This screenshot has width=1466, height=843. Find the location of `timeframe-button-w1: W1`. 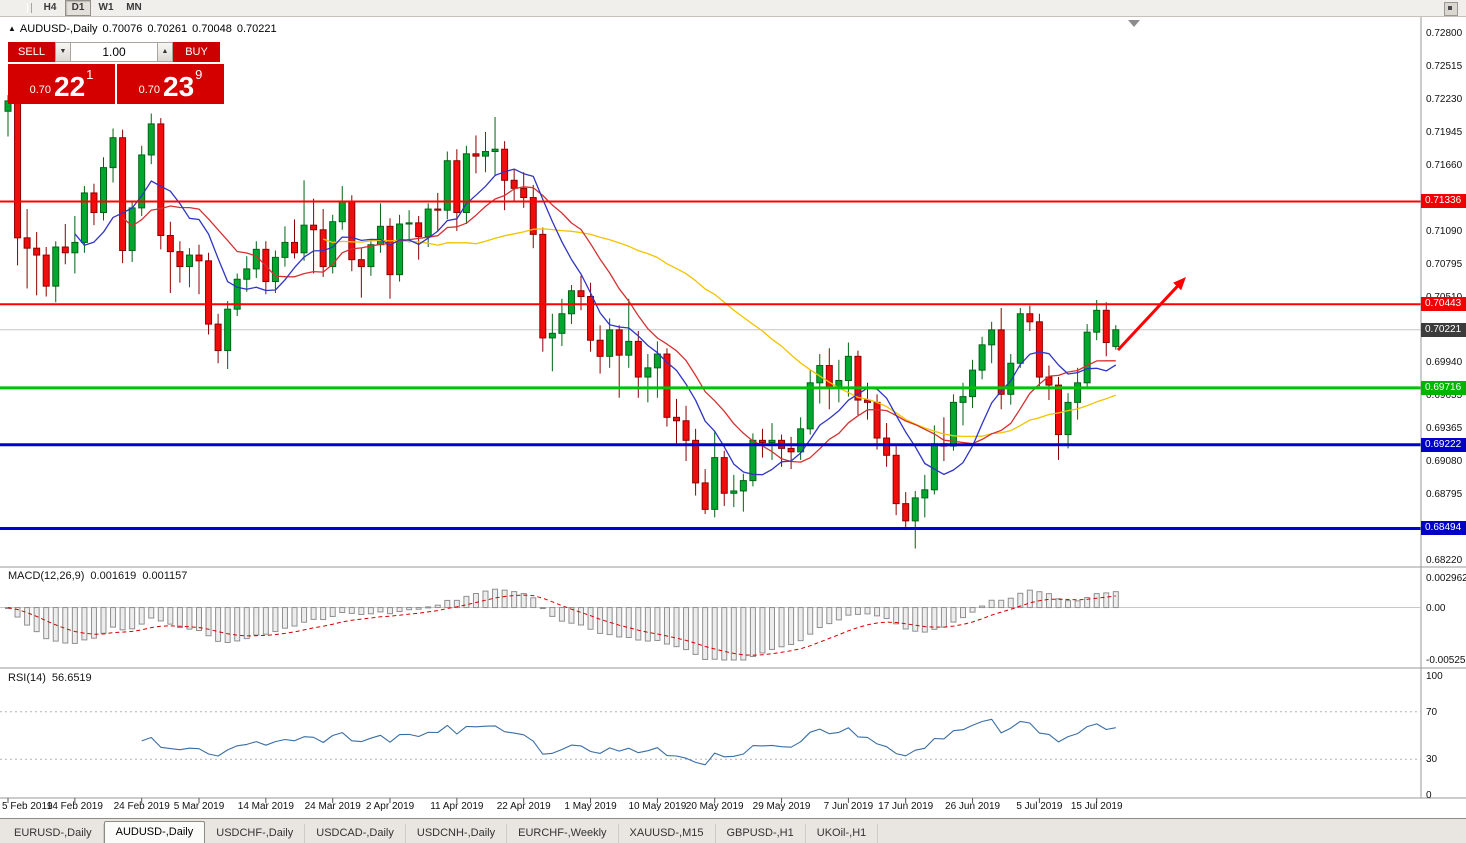

timeframe-button-w1: W1 is located at coordinates (106, 7).